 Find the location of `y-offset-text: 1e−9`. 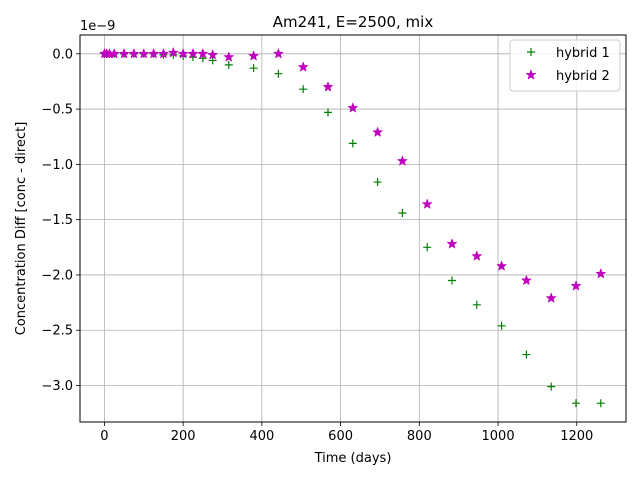

y-offset-text: 1e−9 is located at coordinates (97, 26).